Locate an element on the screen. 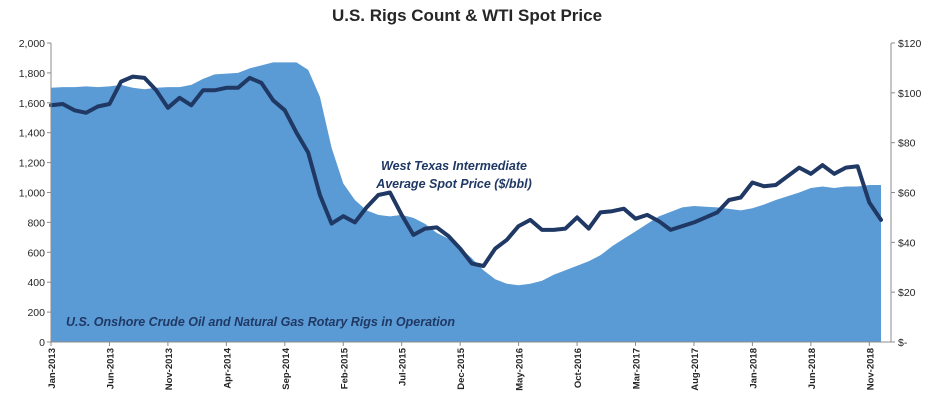  x-tick-label: Jun-2013 is located at coordinates (110, 368).